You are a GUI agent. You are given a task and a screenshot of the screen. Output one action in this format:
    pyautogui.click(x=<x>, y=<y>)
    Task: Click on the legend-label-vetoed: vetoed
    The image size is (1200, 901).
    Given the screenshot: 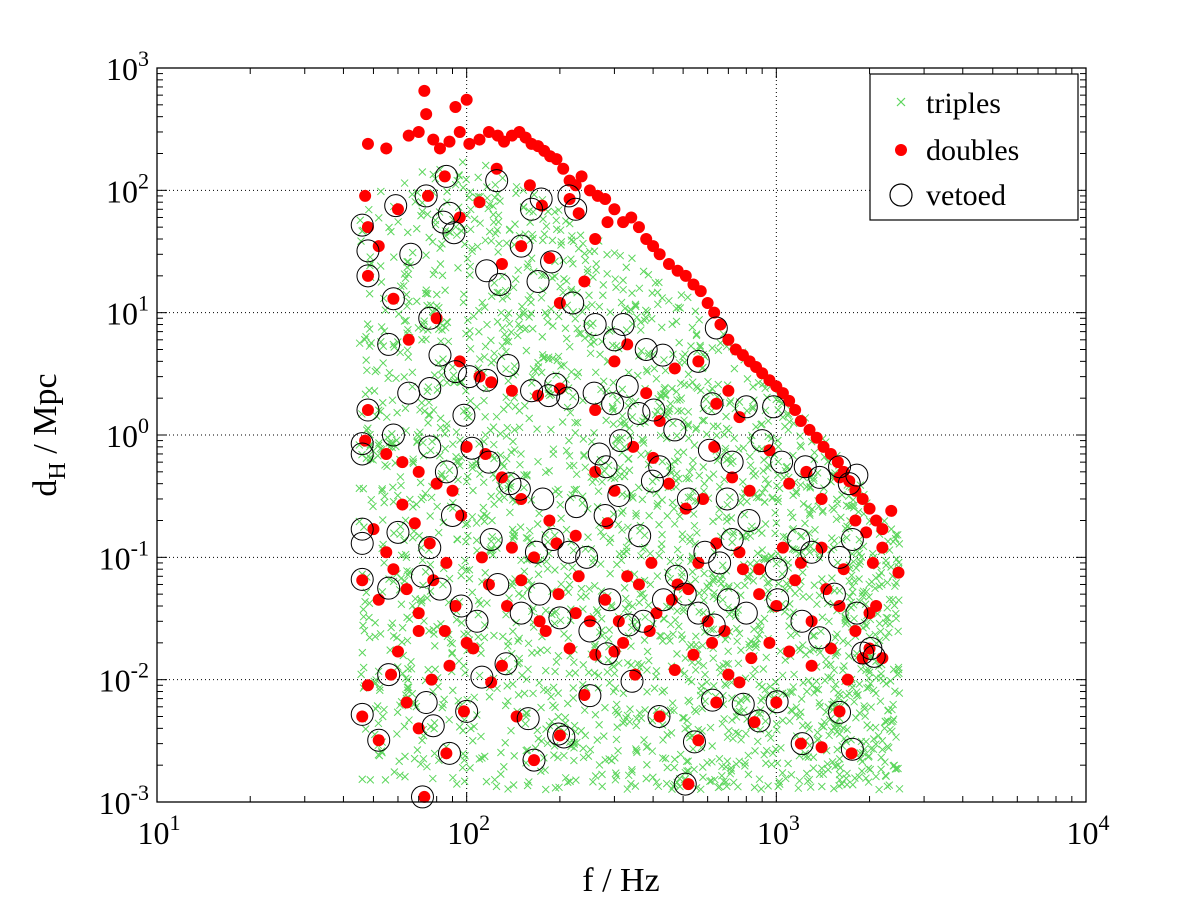 What is the action you would take?
    pyautogui.click(x=966, y=195)
    